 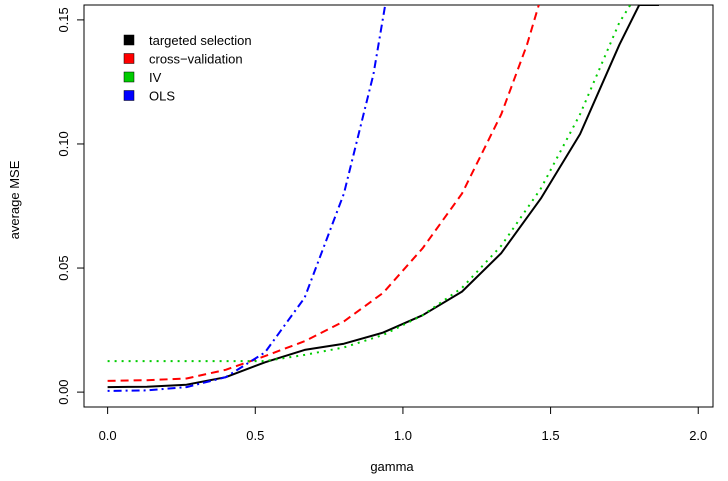 I want to click on legend-label-3: IV, so click(x=155, y=77).